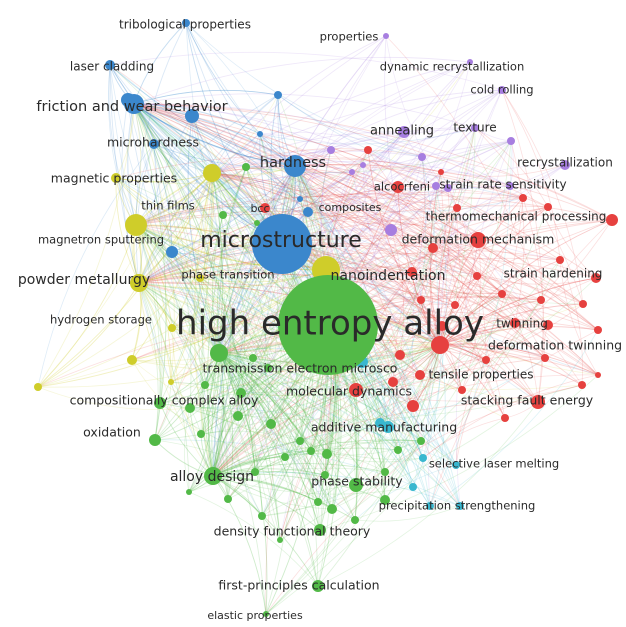 The width and height of the screenshot is (626, 627). I want to click on node-transmission-electron-microsco, so click(219, 353).